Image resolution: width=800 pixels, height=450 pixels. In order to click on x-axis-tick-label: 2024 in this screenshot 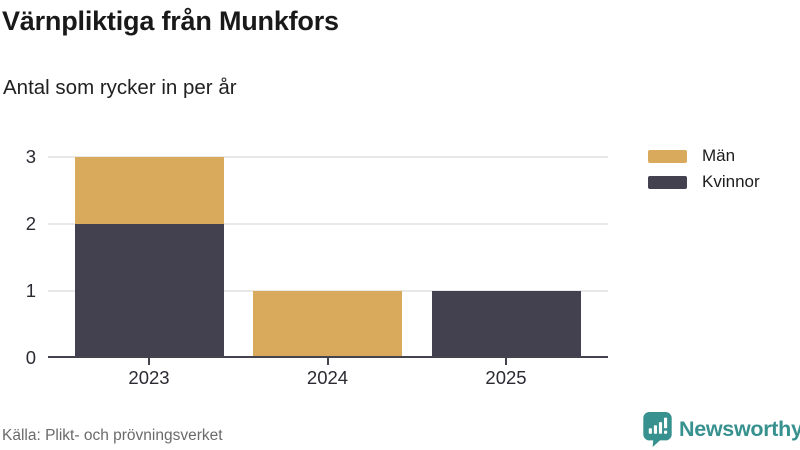, I will do `click(327, 377)`.